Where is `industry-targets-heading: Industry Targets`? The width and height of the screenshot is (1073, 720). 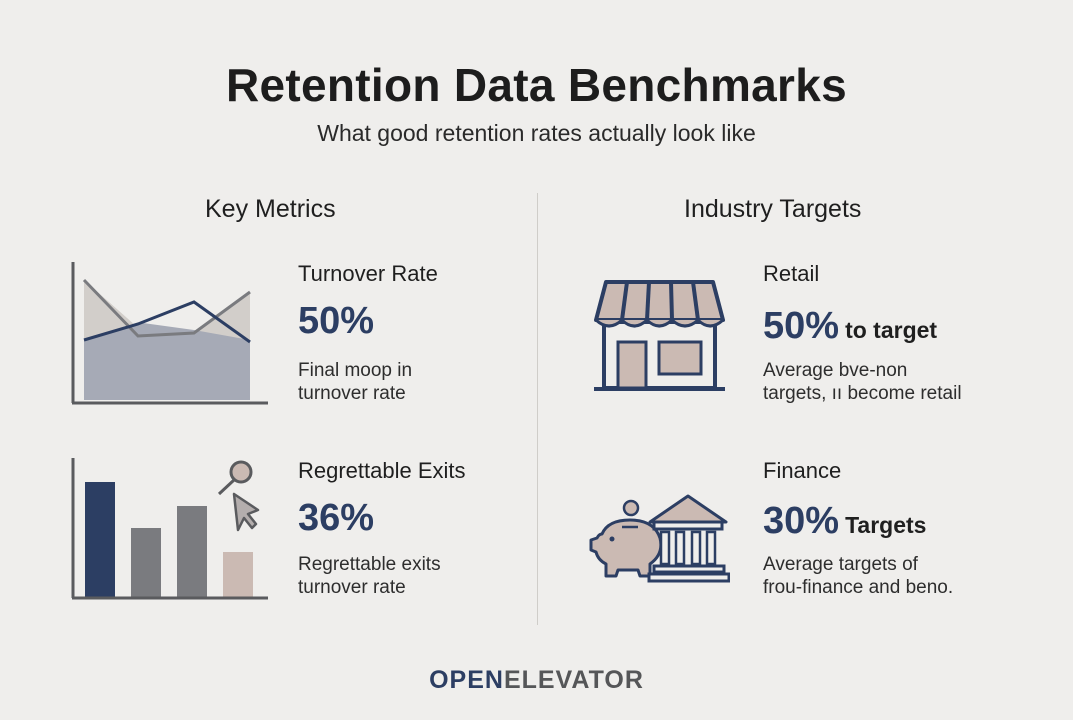 industry-targets-heading: Industry Targets is located at coordinates (773, 209).